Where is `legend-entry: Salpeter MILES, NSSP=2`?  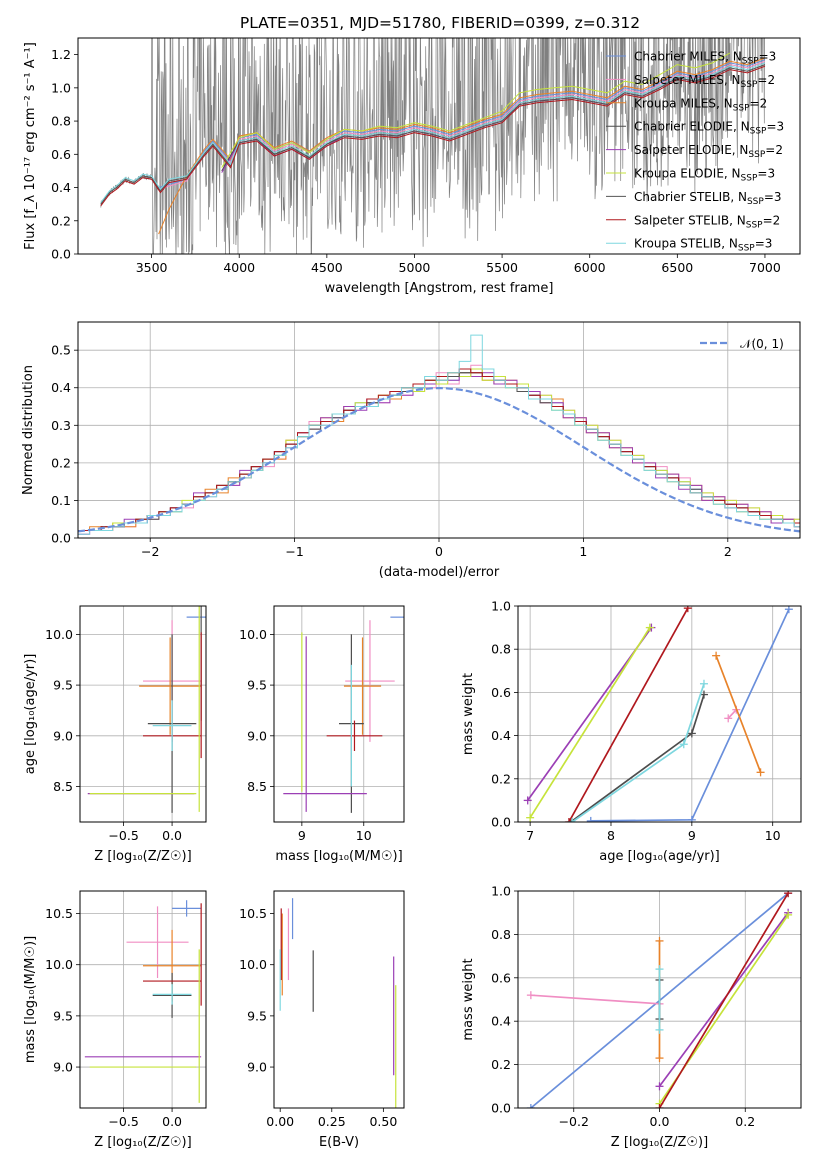
legend-entry: Salpeter MILES, NSSP=2 is located at coordinates (704, 81).